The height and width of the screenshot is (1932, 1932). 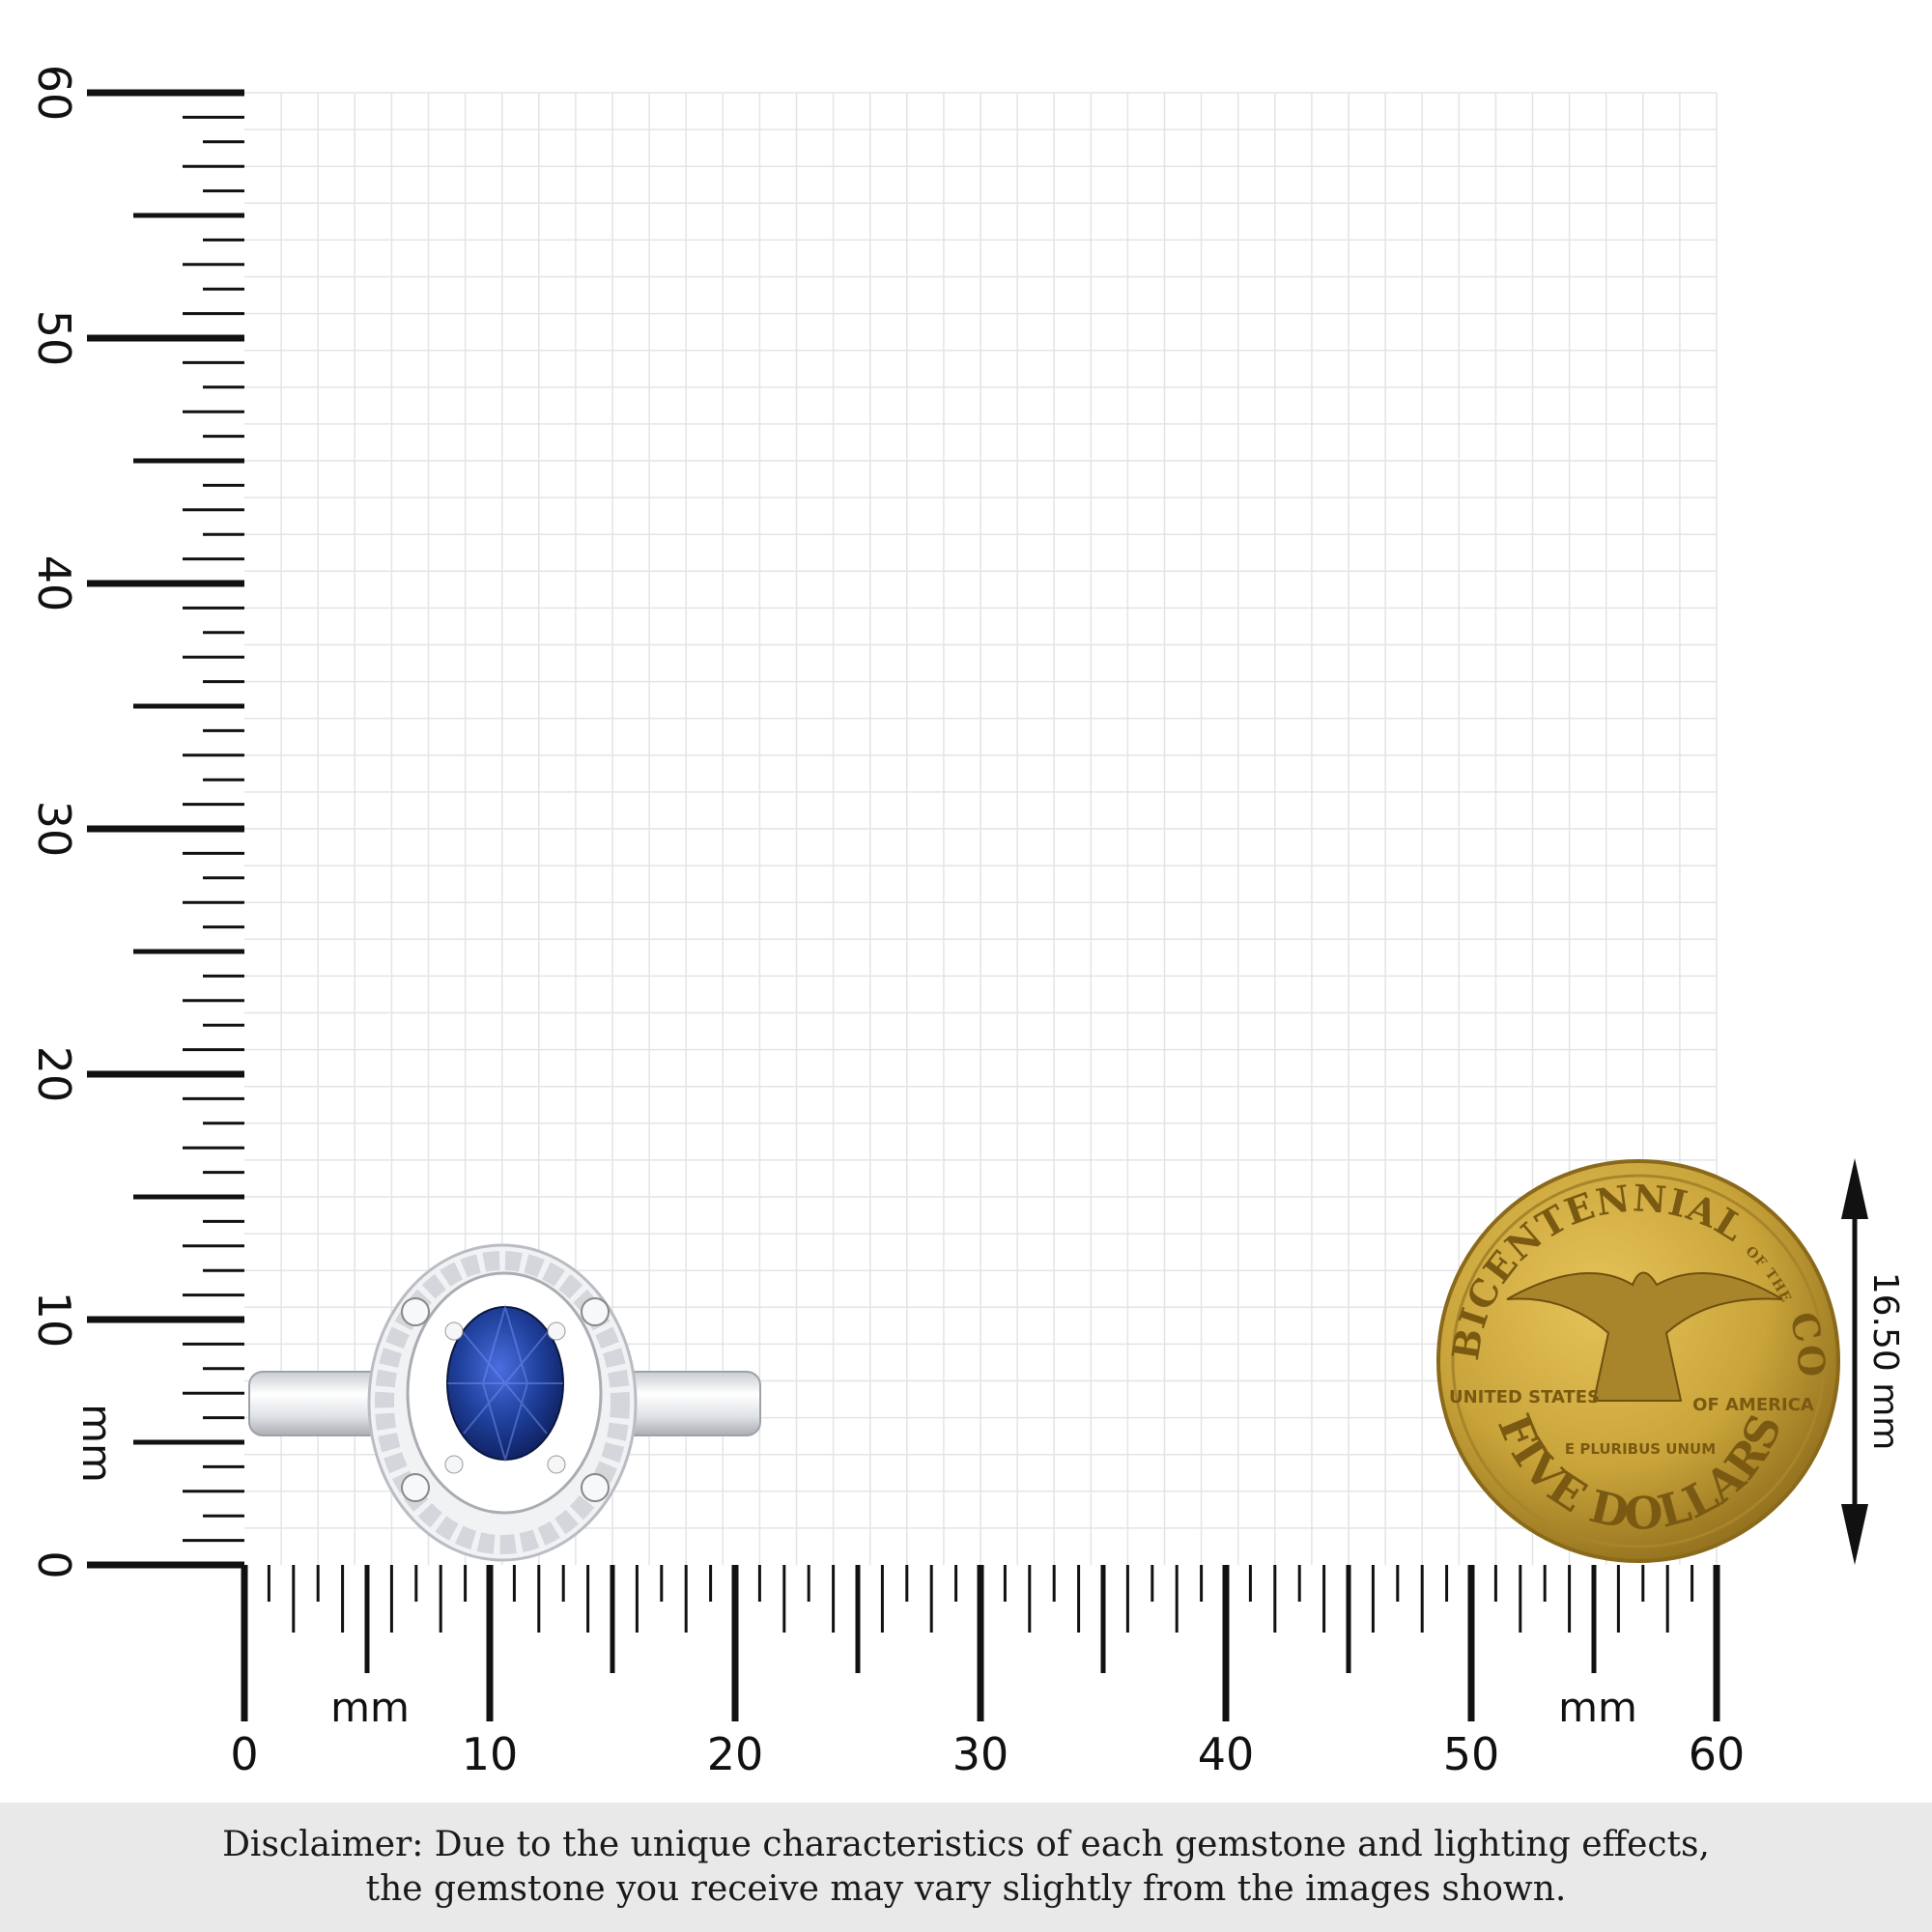 I want to click on y-tick-label: 40, so click(x=54, y=583).